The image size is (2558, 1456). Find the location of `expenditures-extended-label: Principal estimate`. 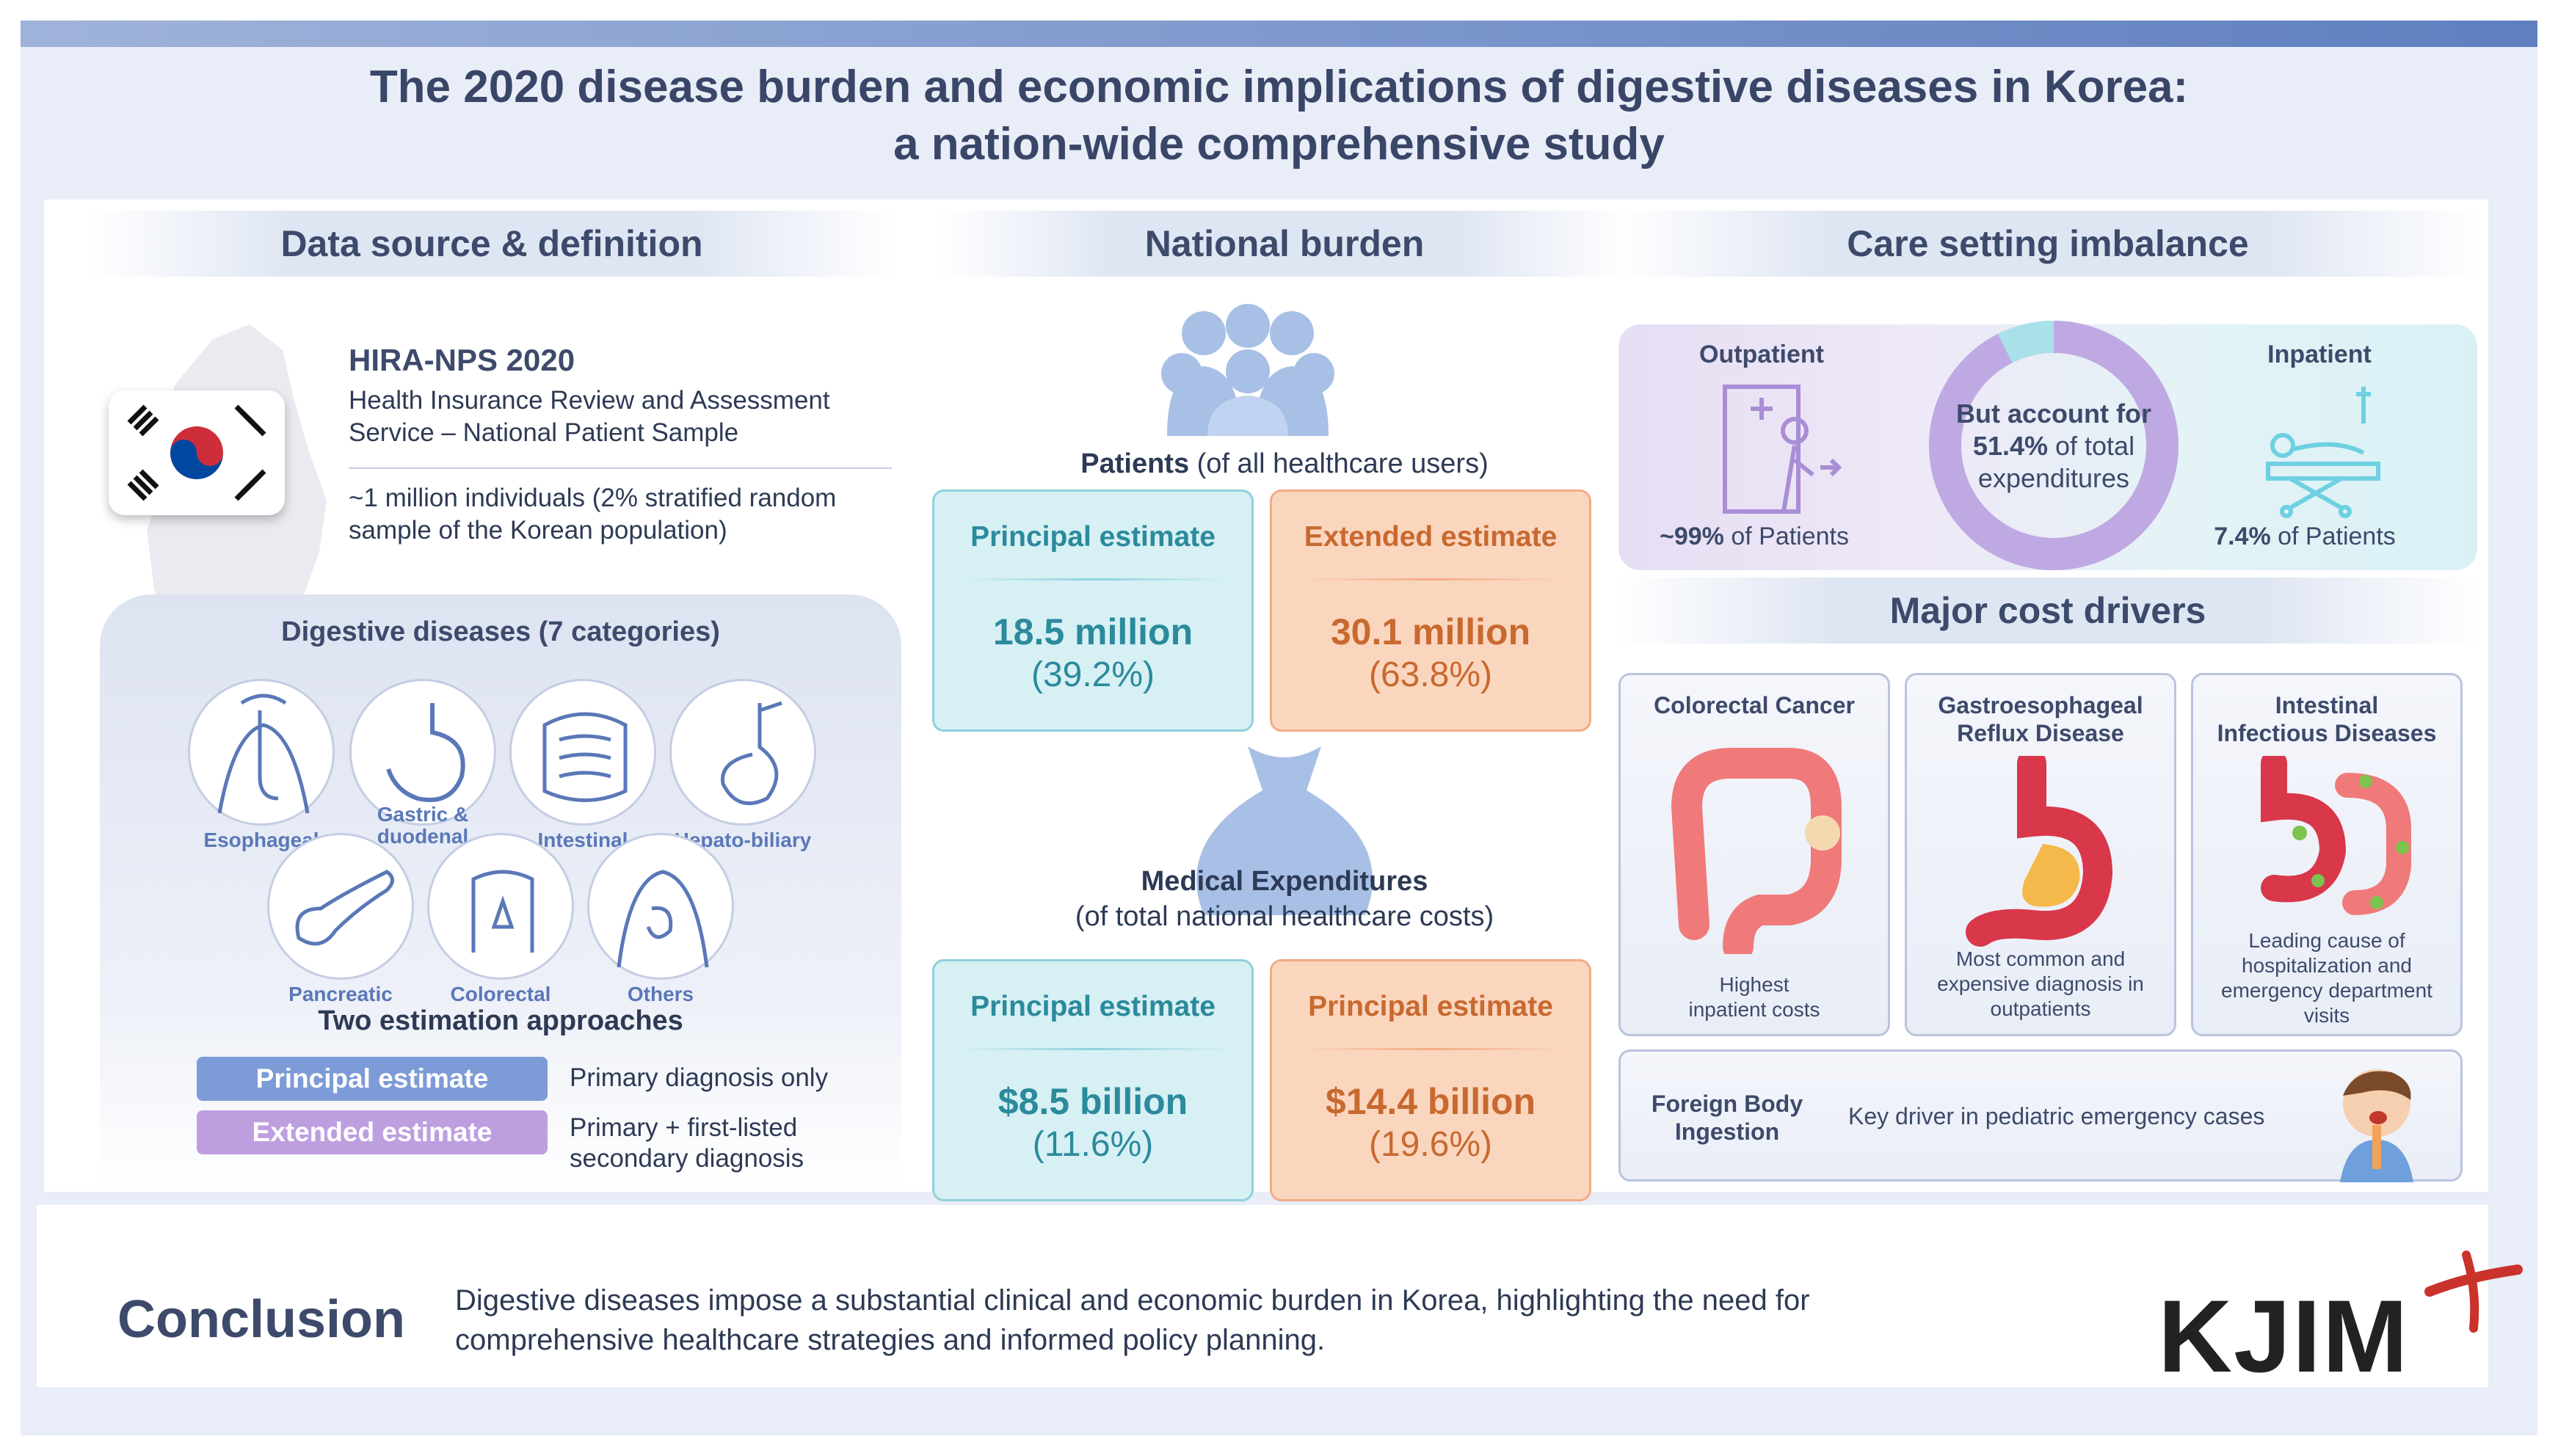

expenditures-extended-label: Principal estimate is located at coordinates (1430, 1007).